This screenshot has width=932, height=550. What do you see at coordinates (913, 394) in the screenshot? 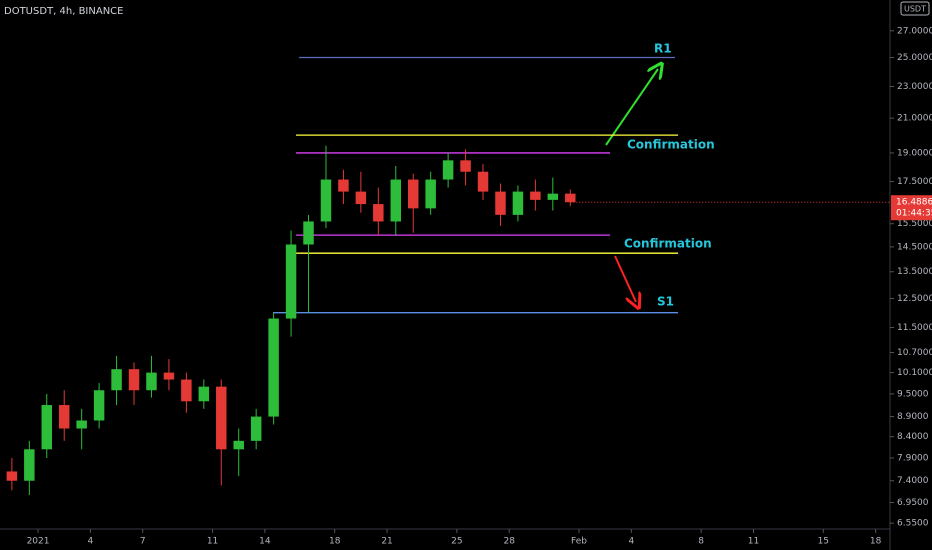
I see `y-tick-label: 9.5000` at bounding box center [913, 394].